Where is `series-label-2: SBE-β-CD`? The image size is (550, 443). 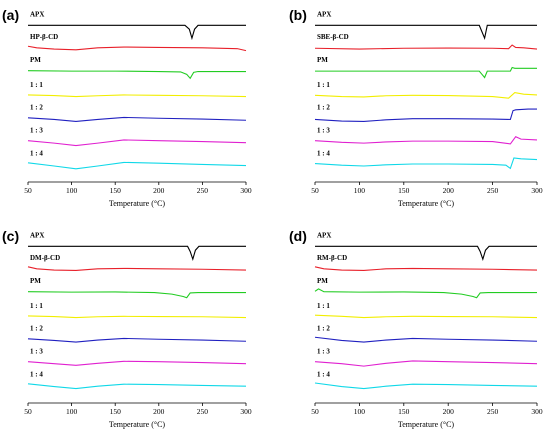 series-label-2: SBE-β-CD is located at coordinates (333, 37).